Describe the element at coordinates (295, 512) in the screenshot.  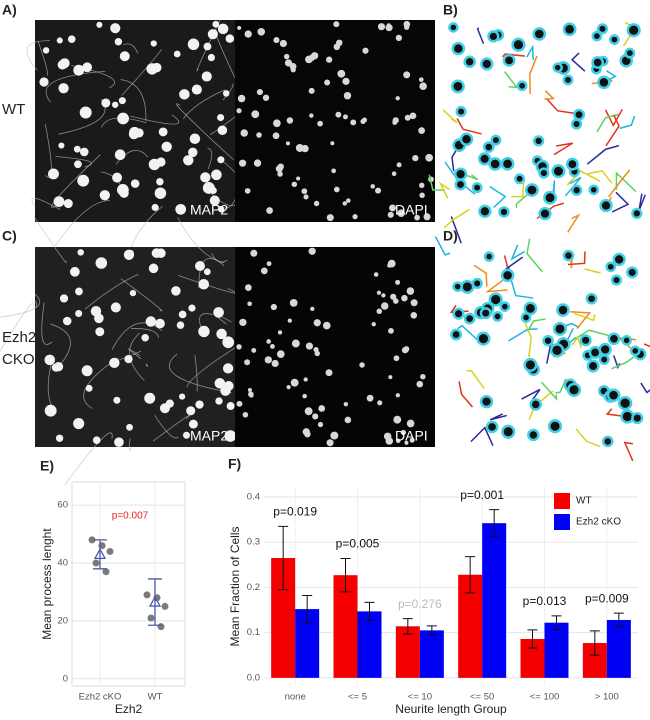
I see `p-value-label: p=0.019` at that location.